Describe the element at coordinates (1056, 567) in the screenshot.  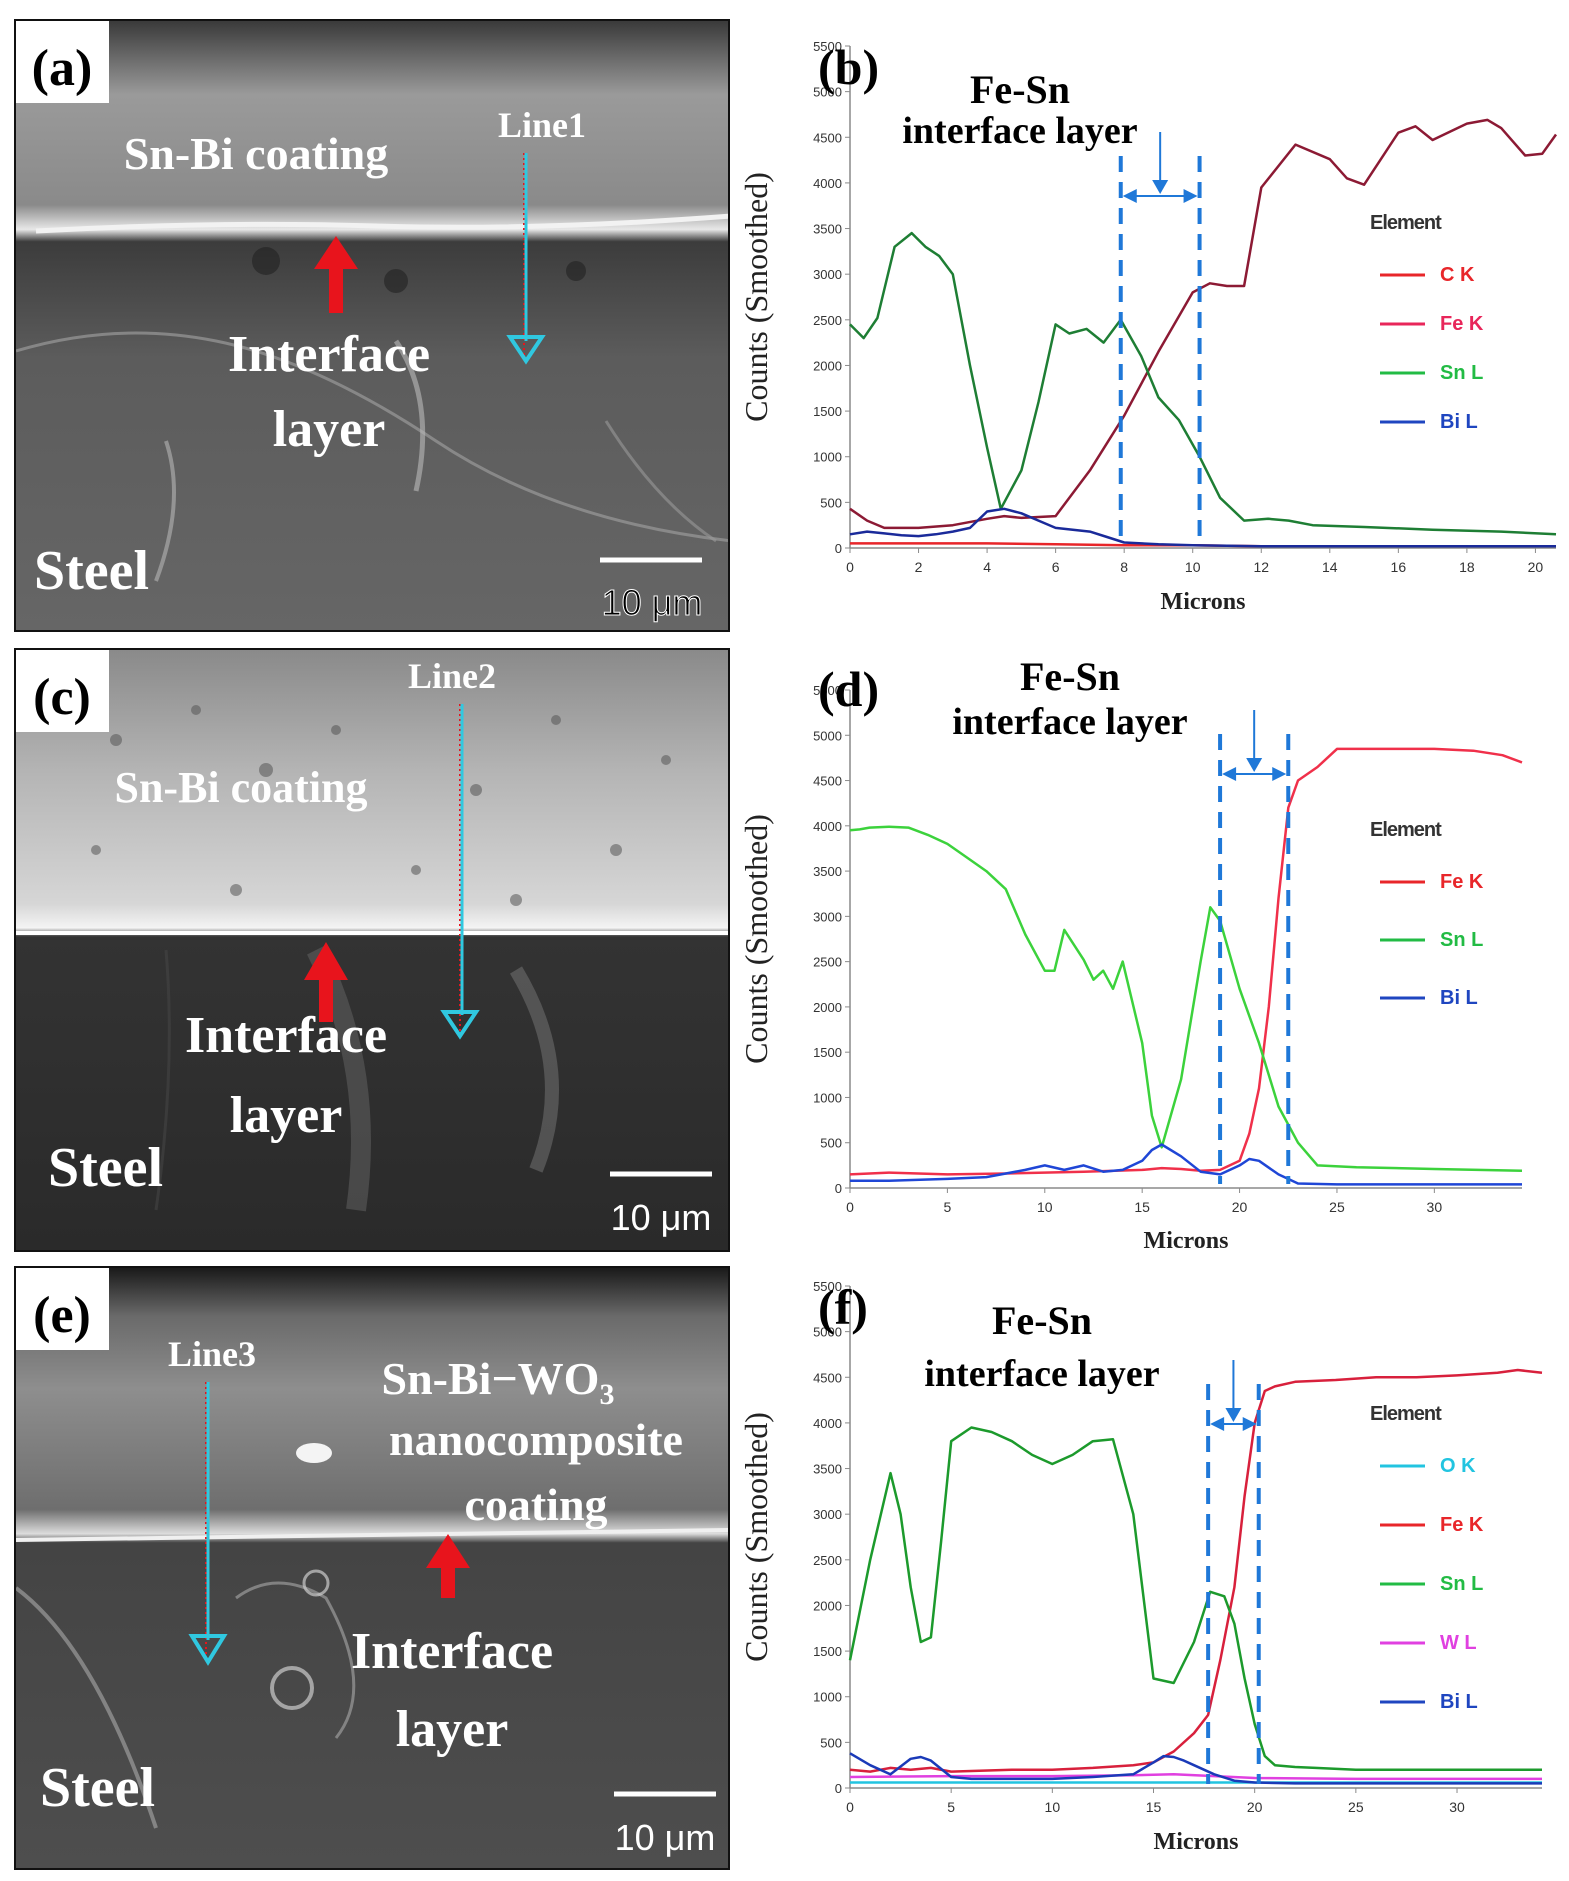
I see `x-tick-label: 6` at that location.